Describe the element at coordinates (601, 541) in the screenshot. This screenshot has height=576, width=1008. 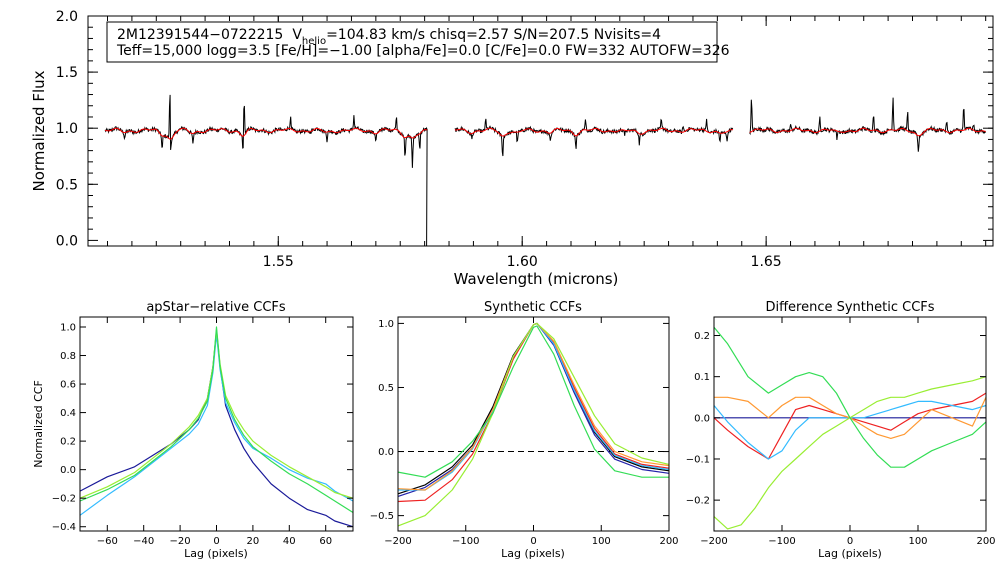
I see `synthetic-x-tick-label: 100` at that location.